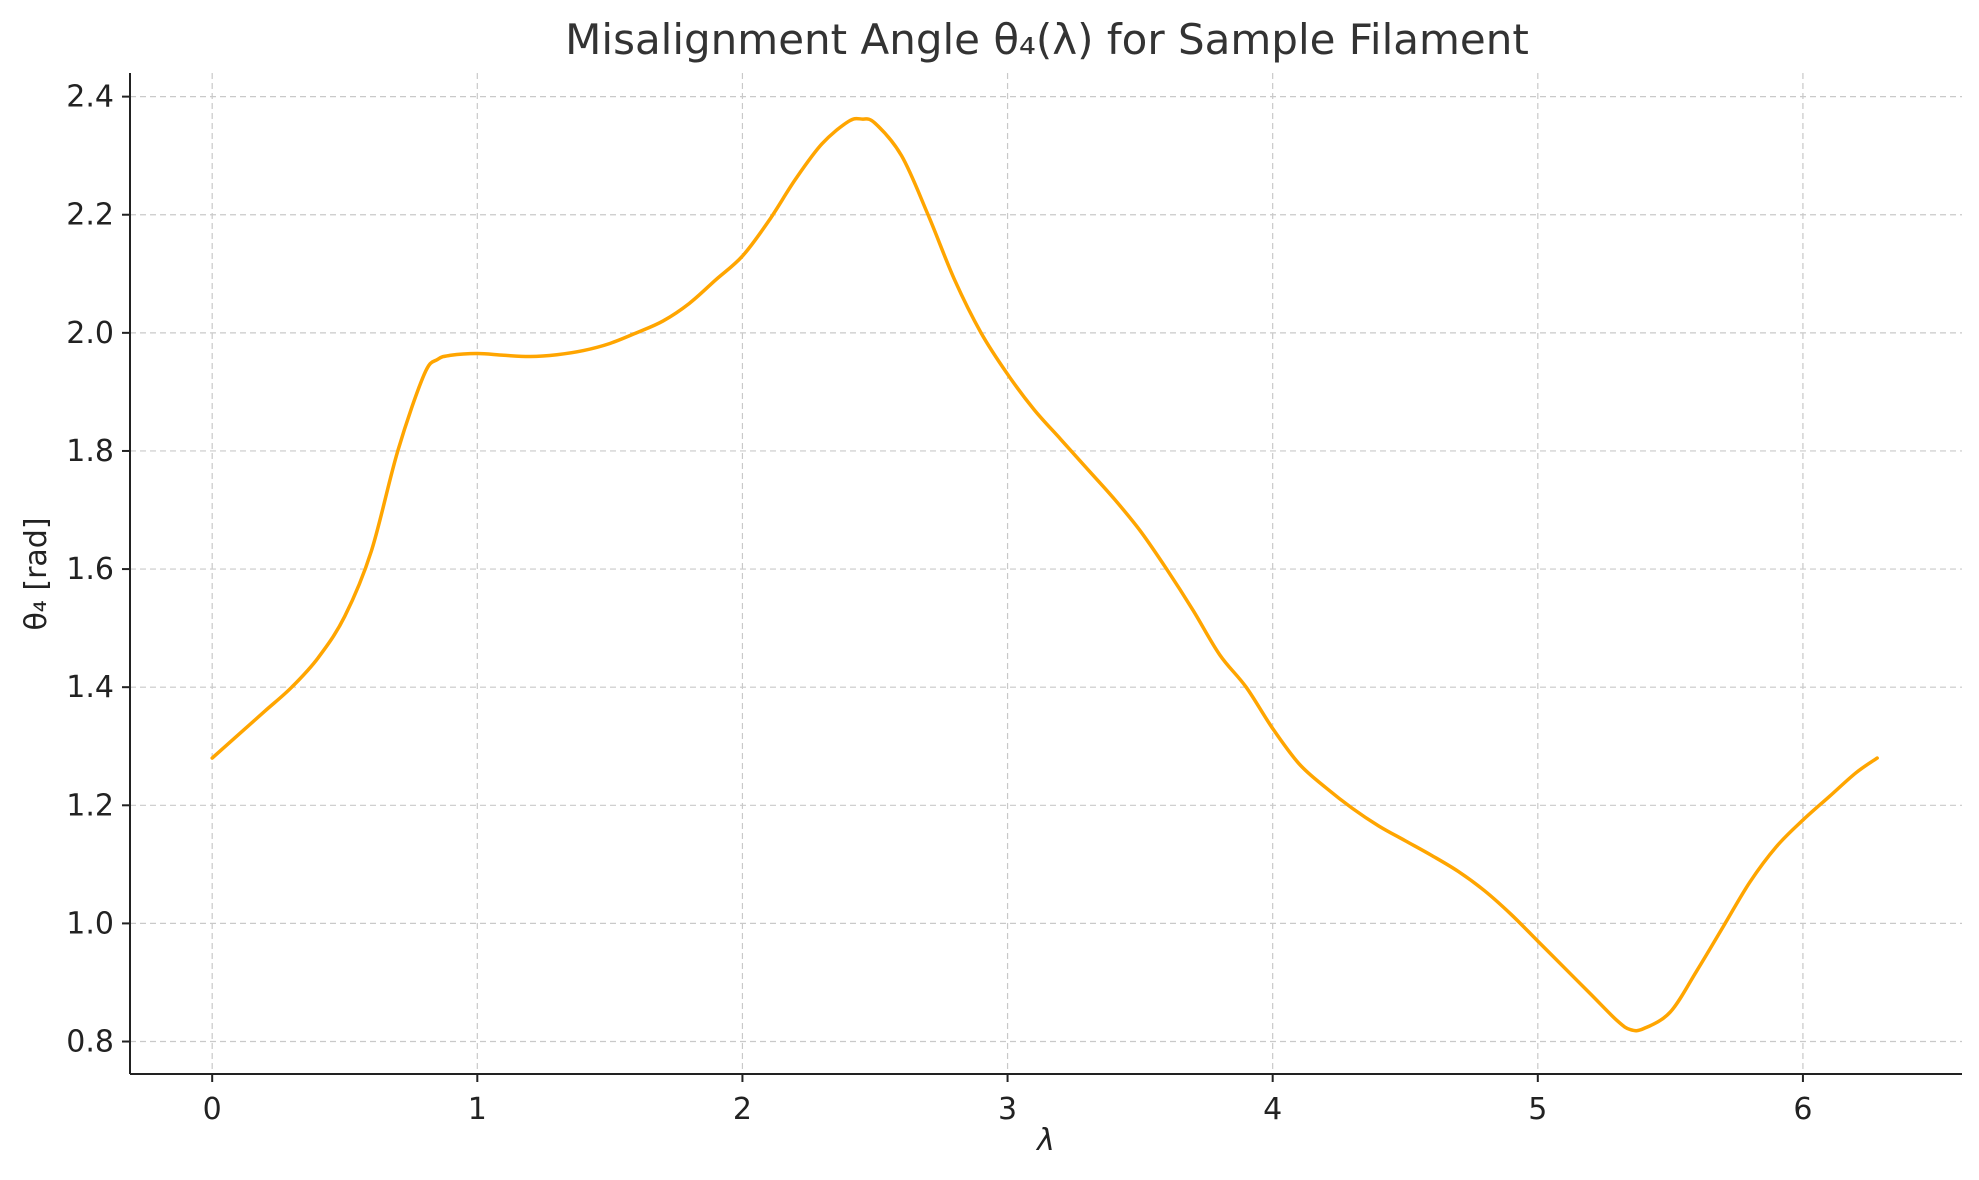 This screenshot has height=1180, width=1979. What do you see at coordinates (1802, 1109) in the screenshot?
I see `x-tick-label: 6` at bounding box center [1802, 1109].